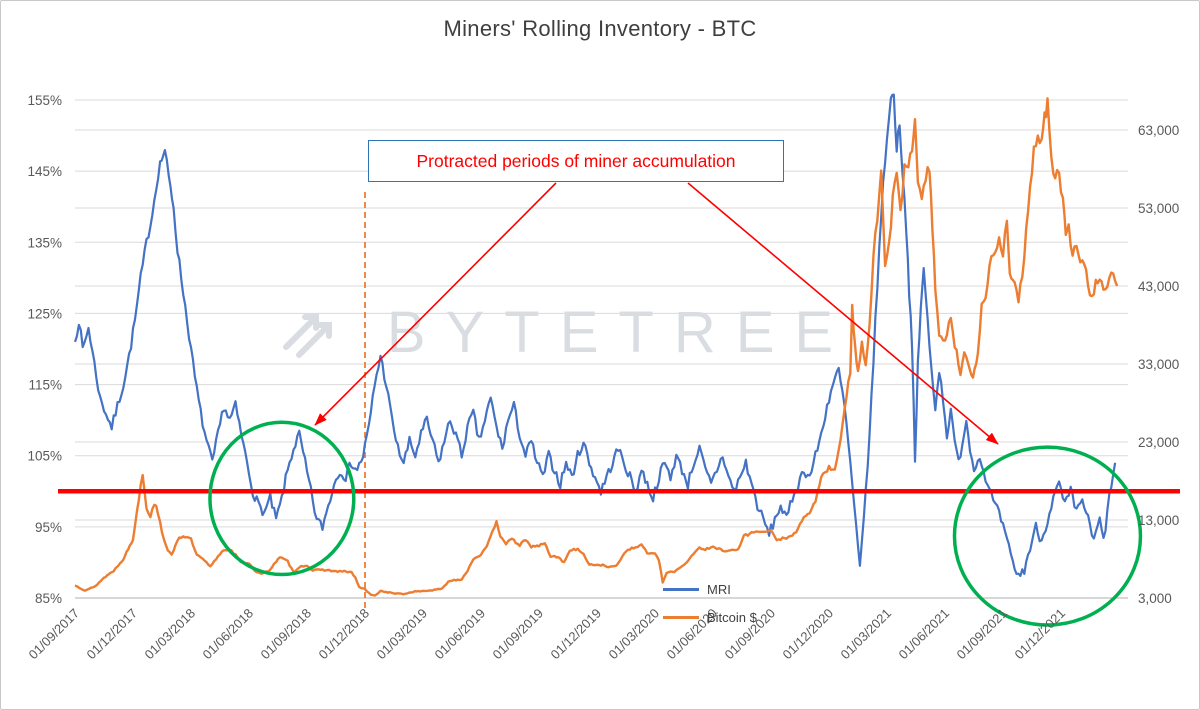  I want to click on svg-text: 01/09/2021, so click(981, 634).